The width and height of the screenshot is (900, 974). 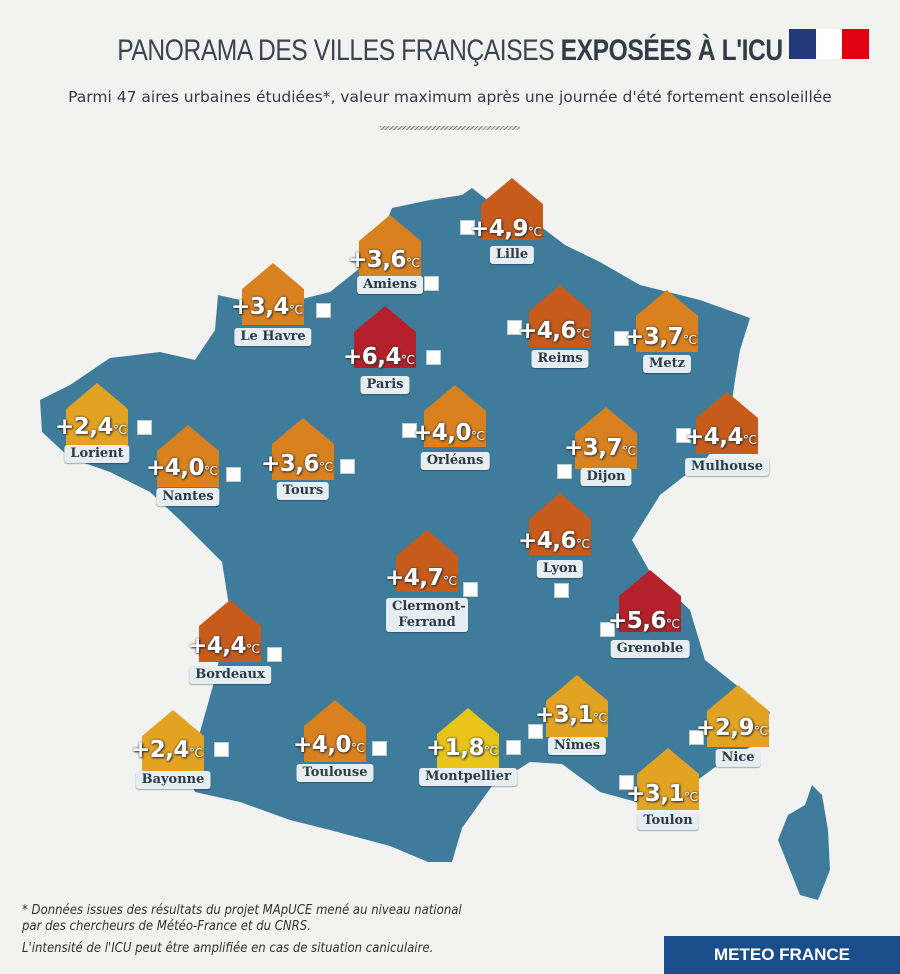 What do you see at coordinates (390, 285) in the screenshot?
I see `city-name: Amiens` at bounding box center [390, 285].